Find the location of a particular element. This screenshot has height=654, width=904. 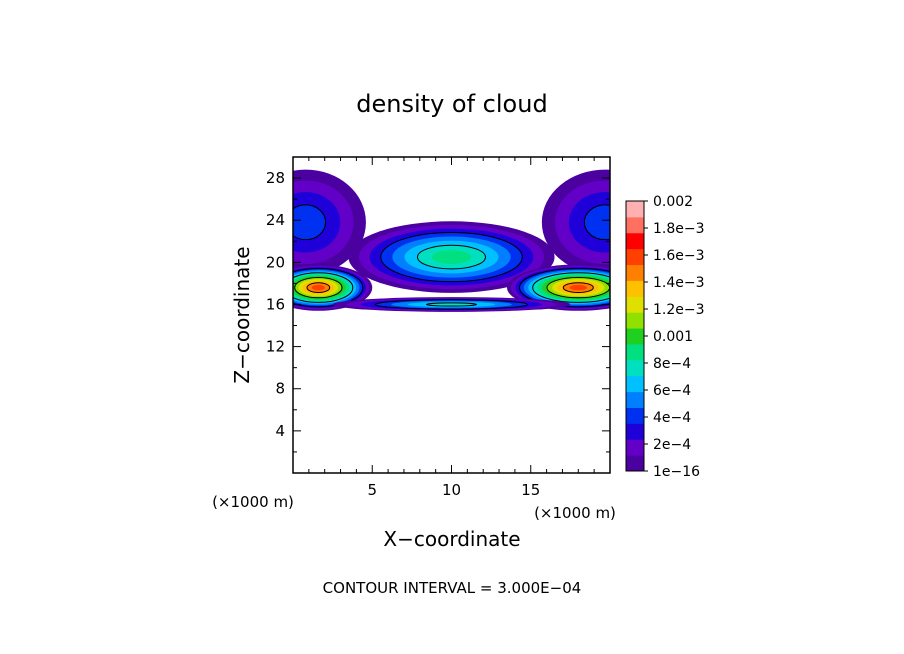

x-unit-right: (×1000 m) is located at coordinates (575, 513).